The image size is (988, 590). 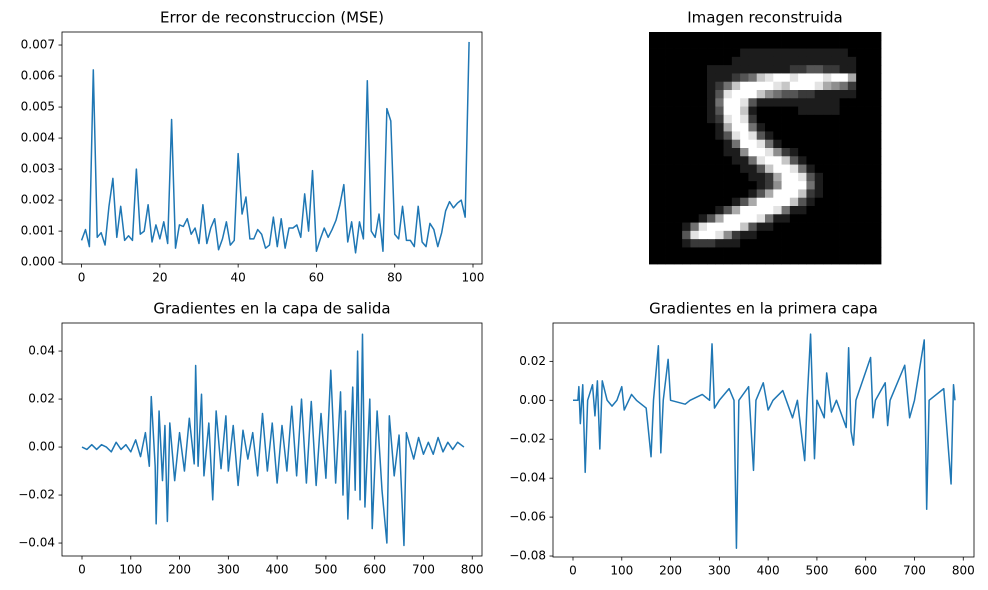 I want to click on x-tick-label: 600, so click(x=374, y=570).